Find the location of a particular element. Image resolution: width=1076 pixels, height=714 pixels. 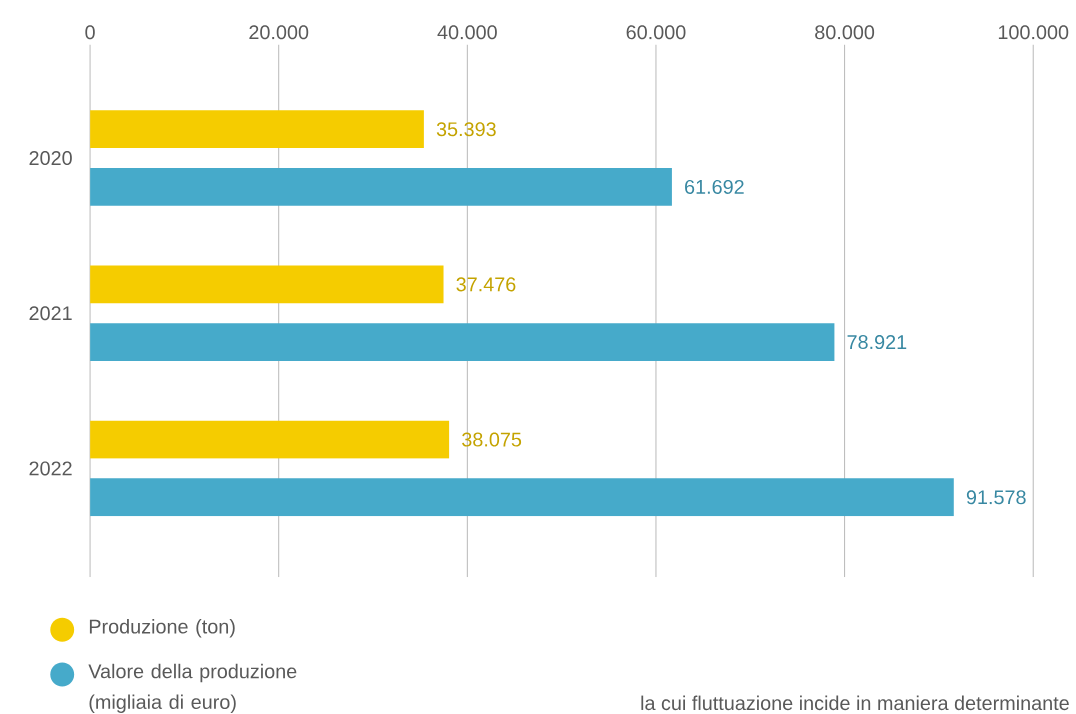

data-label: 35.393 is located at coordinates (466, 129).